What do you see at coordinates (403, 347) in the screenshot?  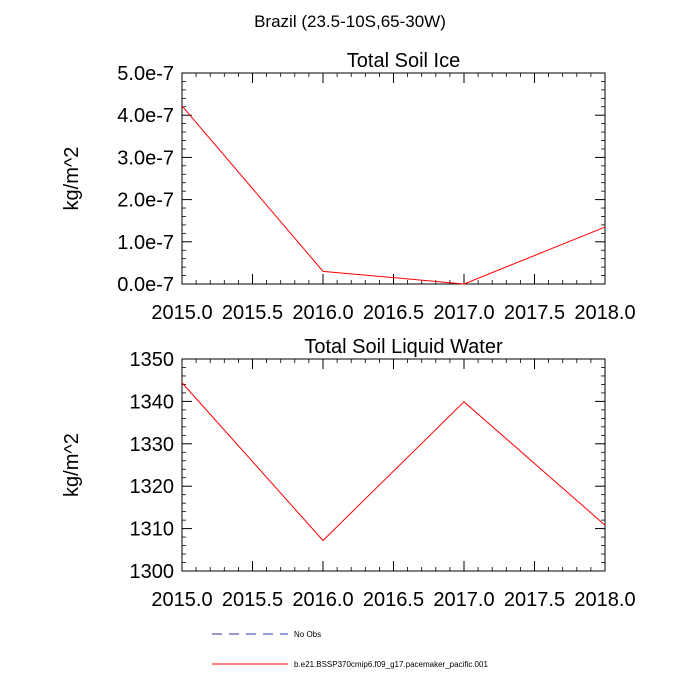 I see `panel-title: Total Soil Liquid Water` at bounding box center [403, 347].